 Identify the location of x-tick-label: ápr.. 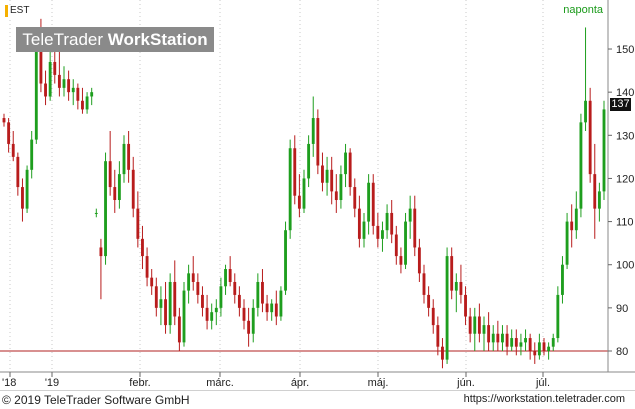
(300, 383).